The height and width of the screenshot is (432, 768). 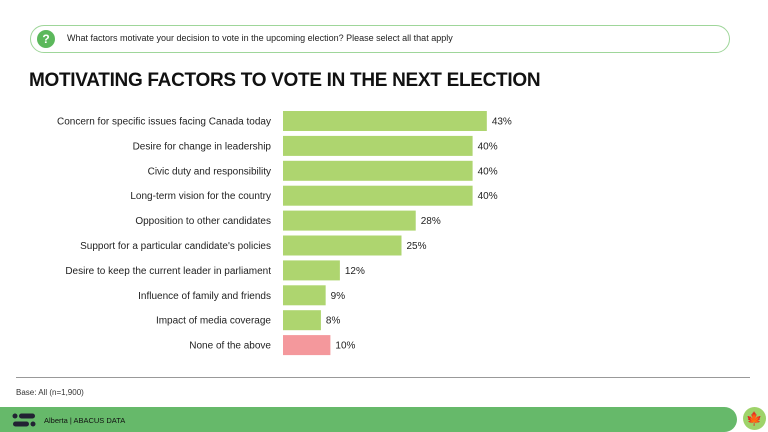 I want to click on base-note: Base: All (n=1,900), so click(x=50, y=392).